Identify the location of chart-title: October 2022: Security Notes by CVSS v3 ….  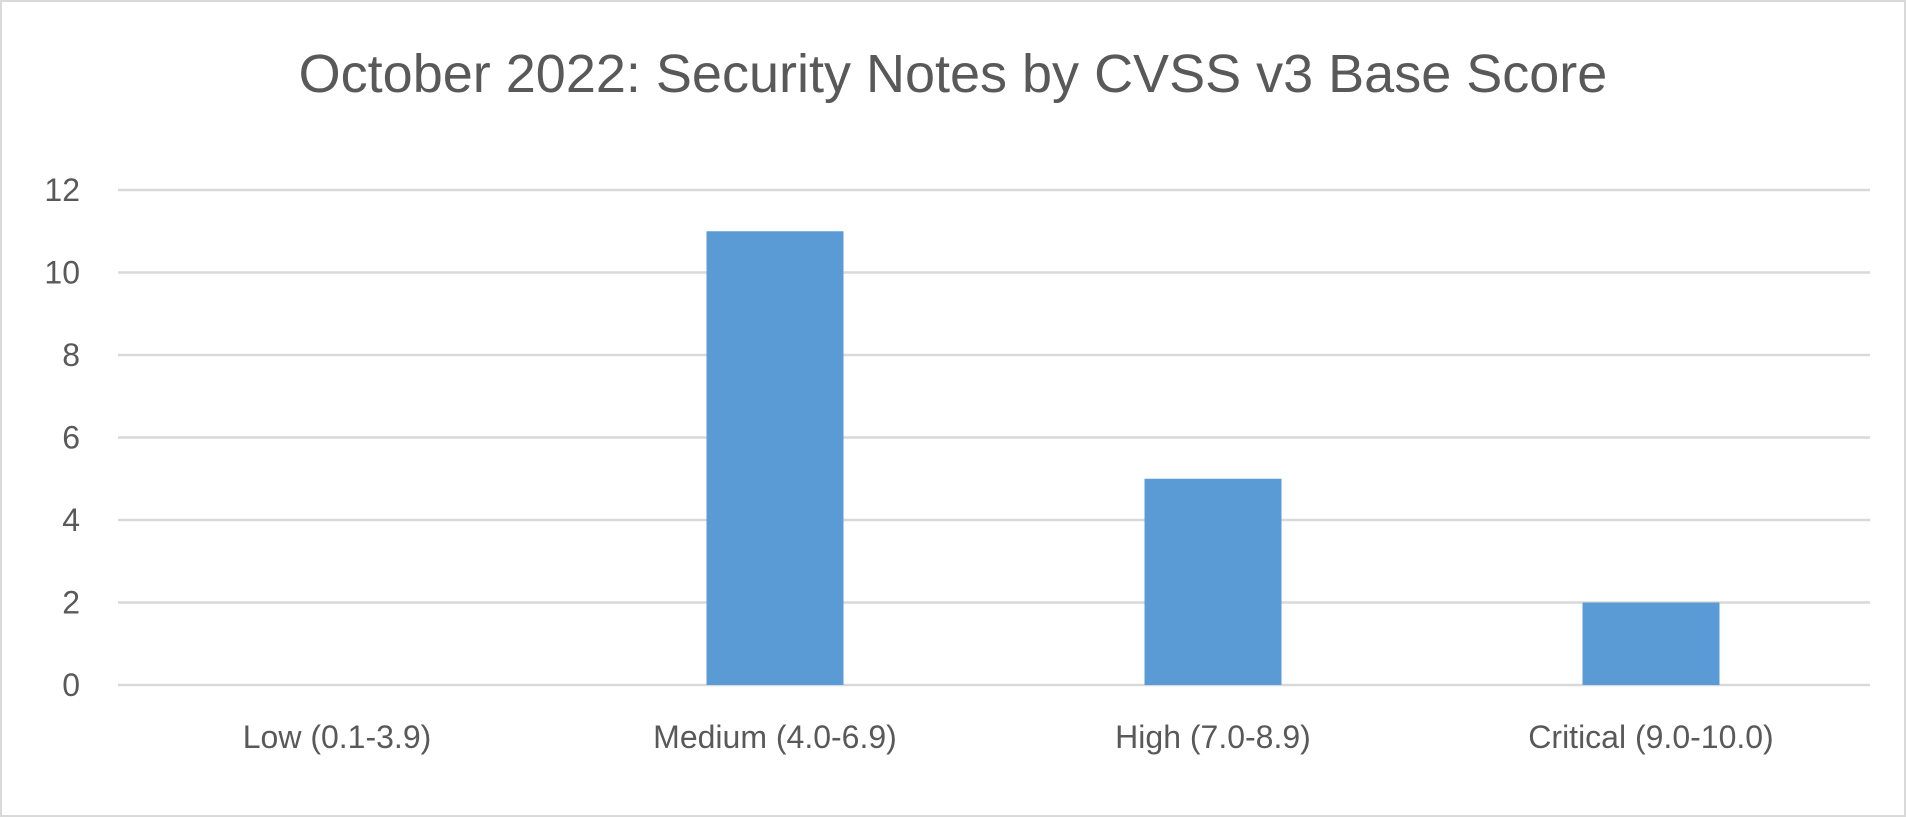
(953, 74).